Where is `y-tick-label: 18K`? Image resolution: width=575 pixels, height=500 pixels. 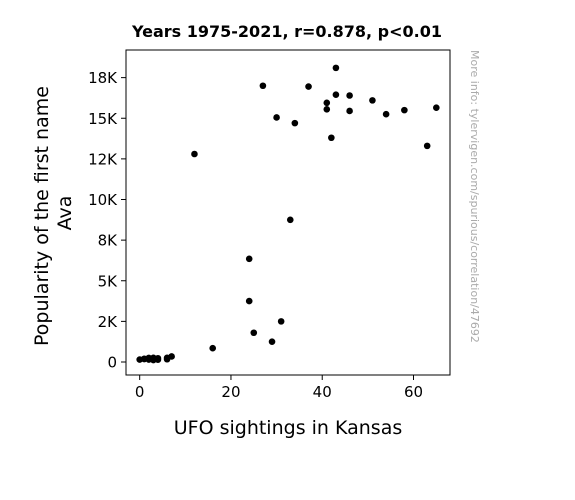
y-tick-label: 18K is located at coordinates (103, 78).